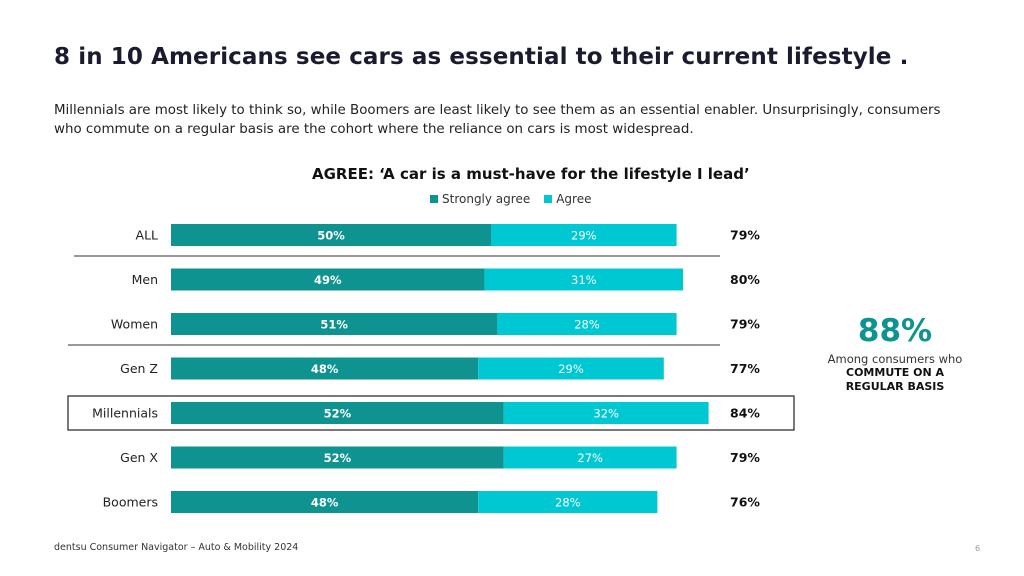 The width and height of the screenshot is (1024, 576). I want to click on bar-agree-gen-x, so click(590, 457).